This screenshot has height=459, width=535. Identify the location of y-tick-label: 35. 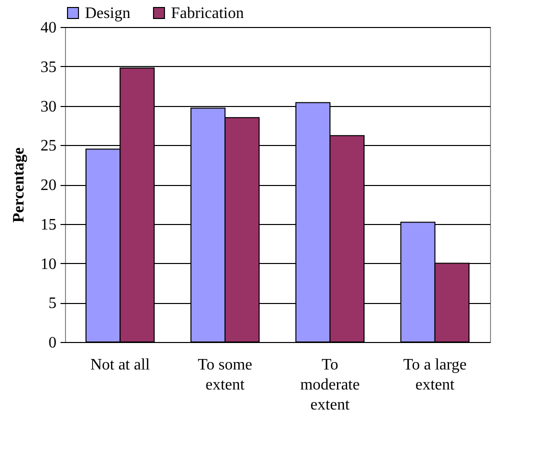
(48, 67).